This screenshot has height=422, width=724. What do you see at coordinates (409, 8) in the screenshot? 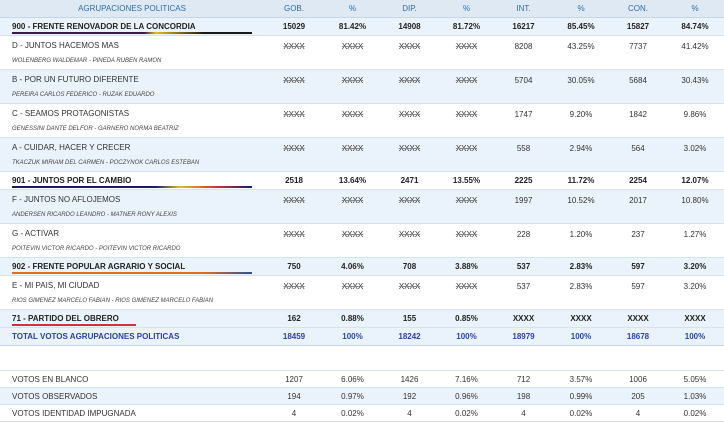
I see `header-dip: DIP.` at bounding box center [409, 8].